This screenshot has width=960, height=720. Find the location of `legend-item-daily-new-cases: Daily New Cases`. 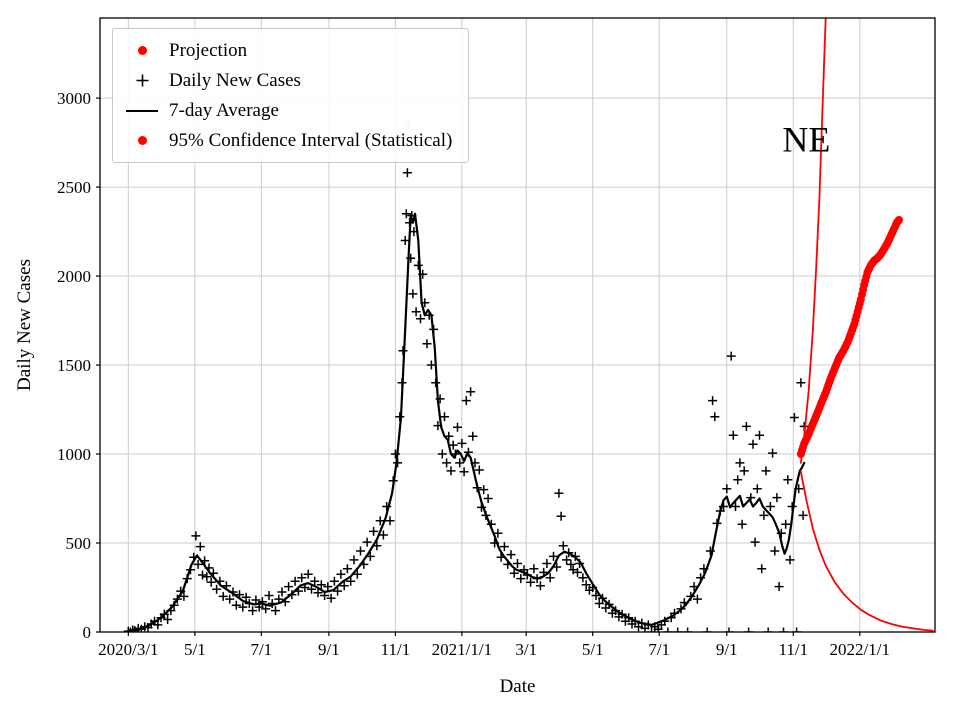

legend-item-daily-new-cases: Daily New Cases is located at coordinates (287, 80).